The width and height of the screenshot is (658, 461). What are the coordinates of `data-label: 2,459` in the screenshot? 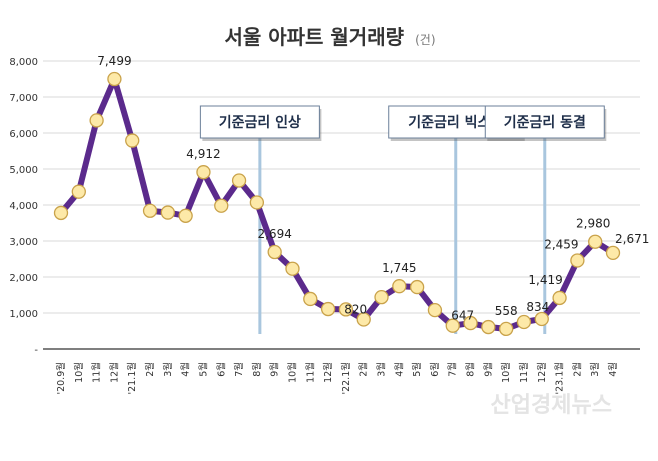 It's located at (561, 244).